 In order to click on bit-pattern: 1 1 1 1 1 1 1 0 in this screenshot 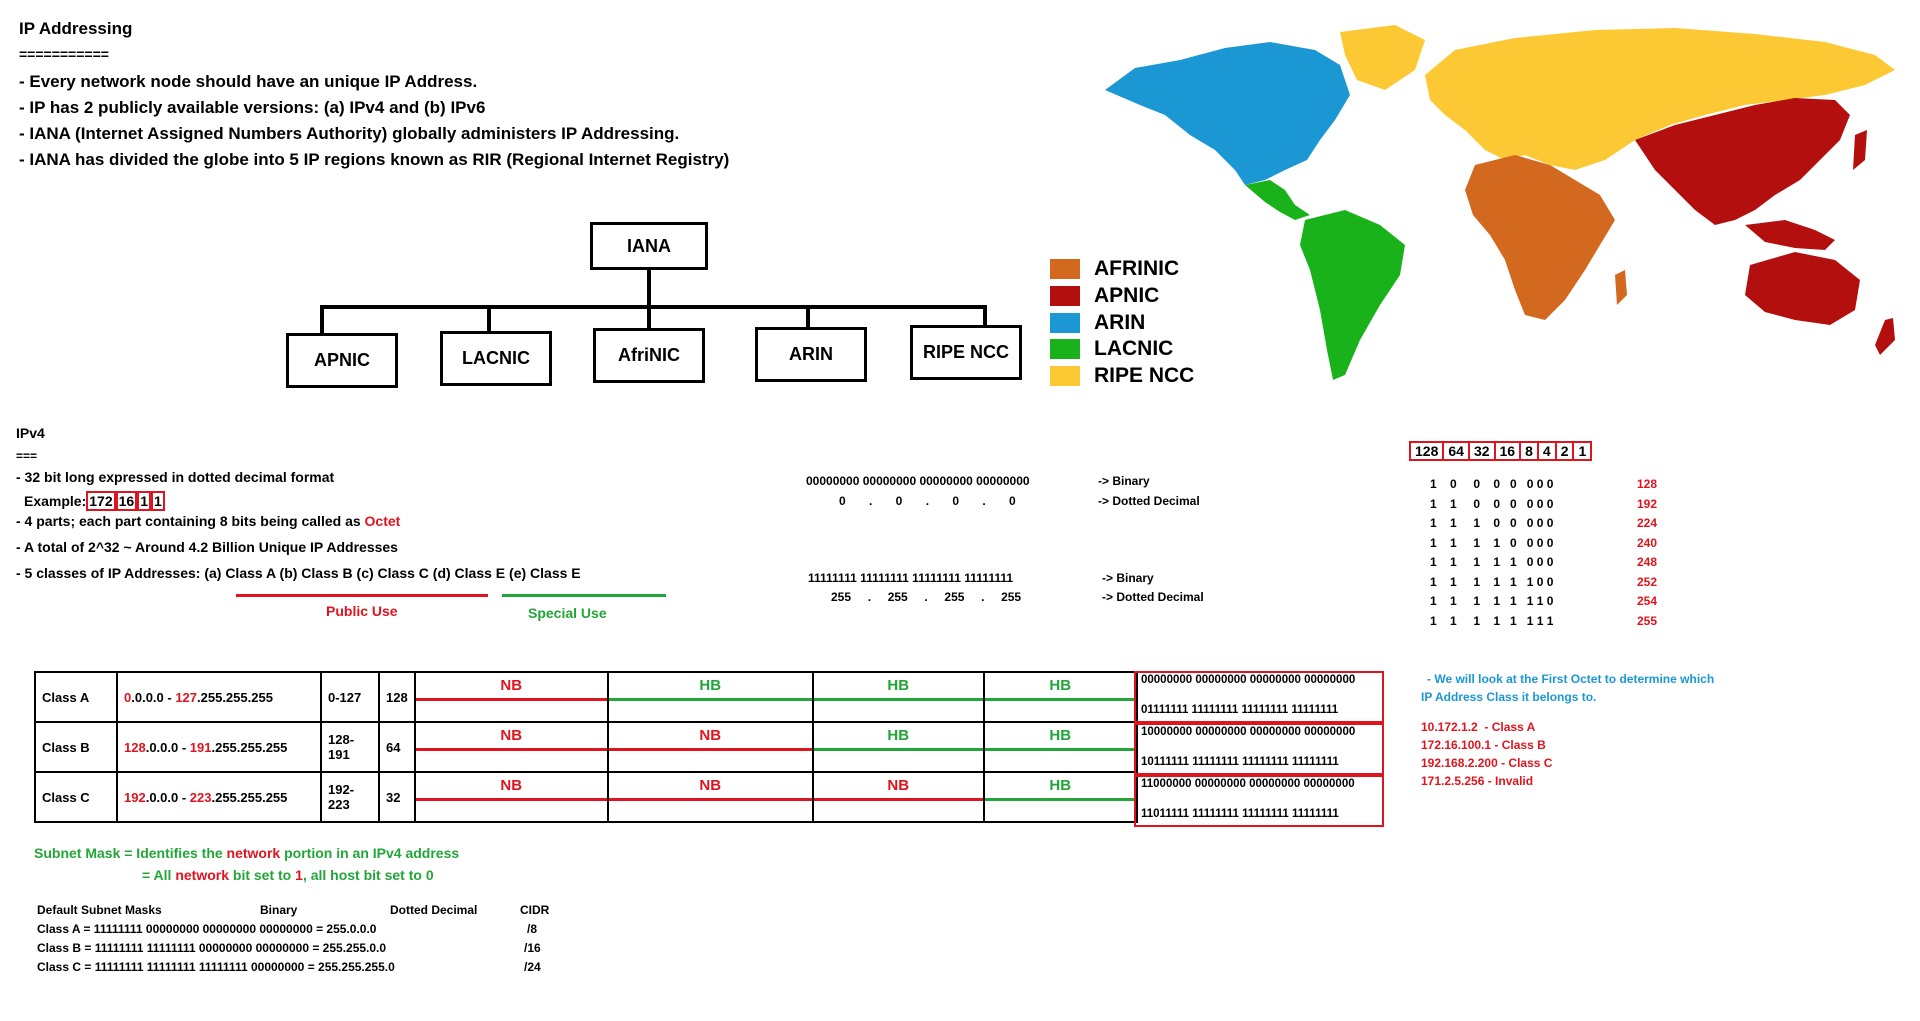, I will do `click(1492, 601)`.